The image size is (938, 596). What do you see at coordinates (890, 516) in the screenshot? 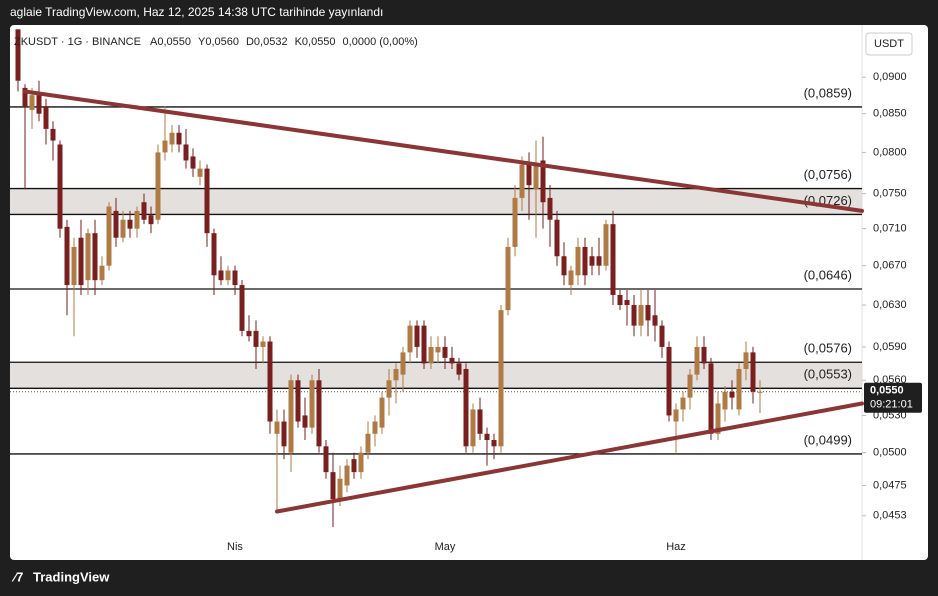
I see `y-tick-label: 0,0453` at bounding box center [890, 516].